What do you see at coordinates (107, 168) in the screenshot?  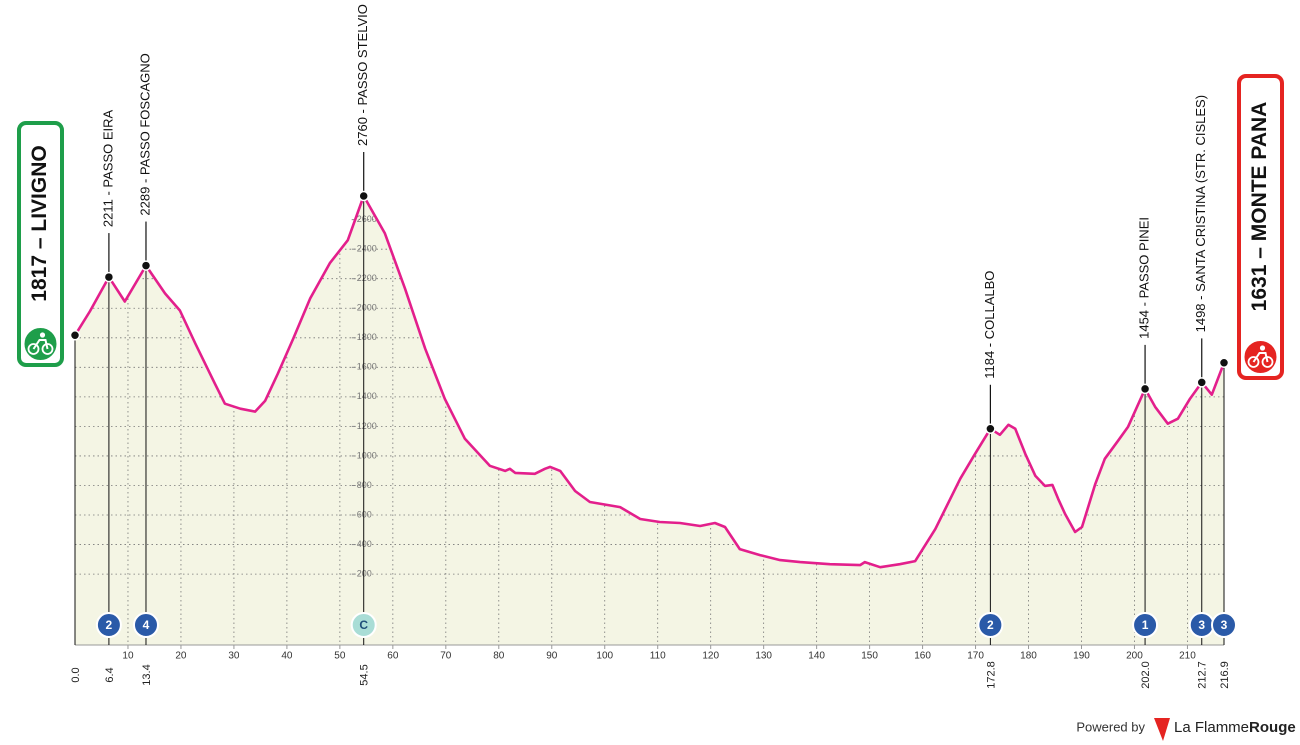 I see `climb-label: 2211 - PASSO EIRA` at bounding box center [107, 168].